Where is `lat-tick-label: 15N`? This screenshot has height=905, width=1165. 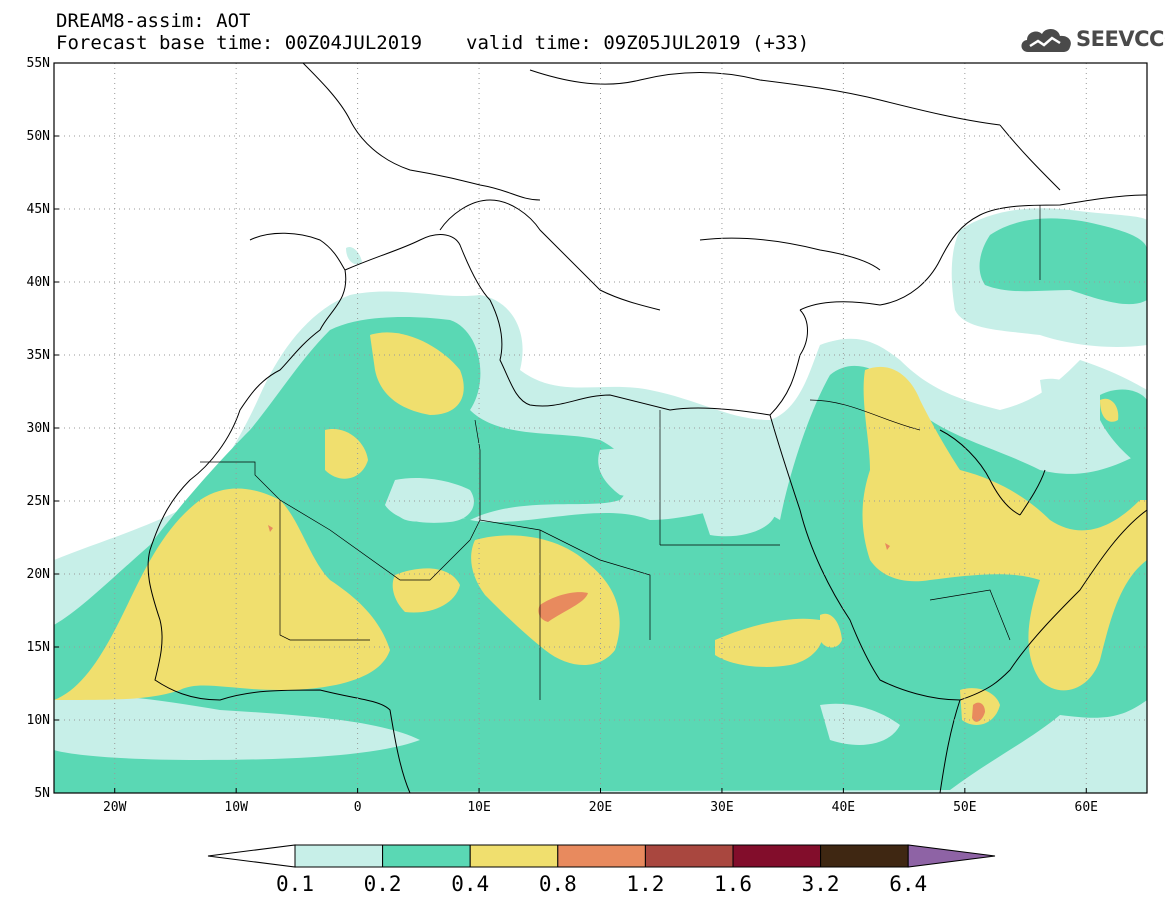 lat-tick-label: 15N is located at coordinates (38, 647).